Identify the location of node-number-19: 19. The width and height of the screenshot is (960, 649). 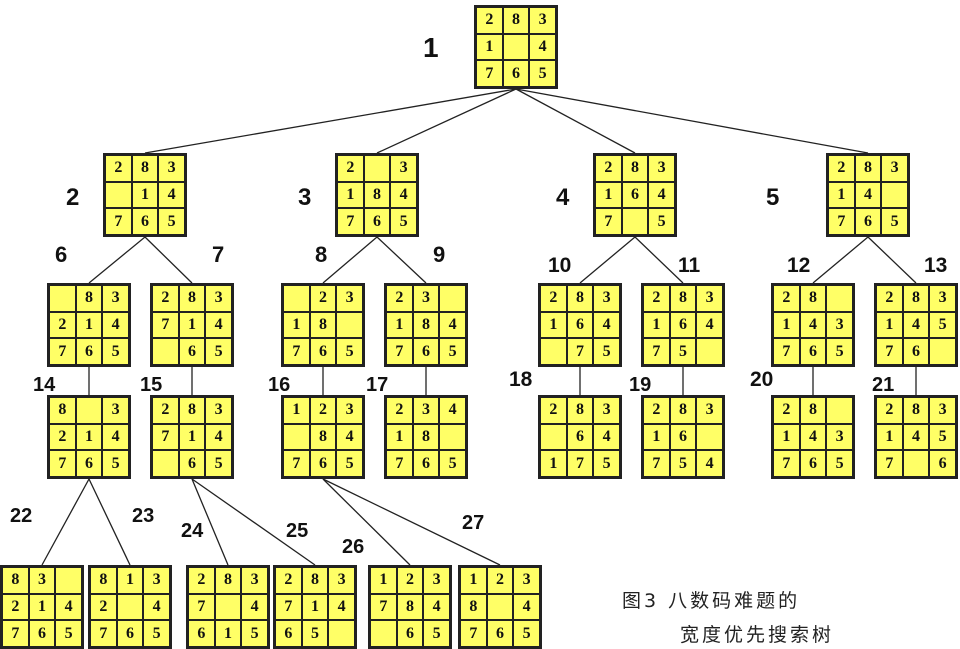
(640, 385).